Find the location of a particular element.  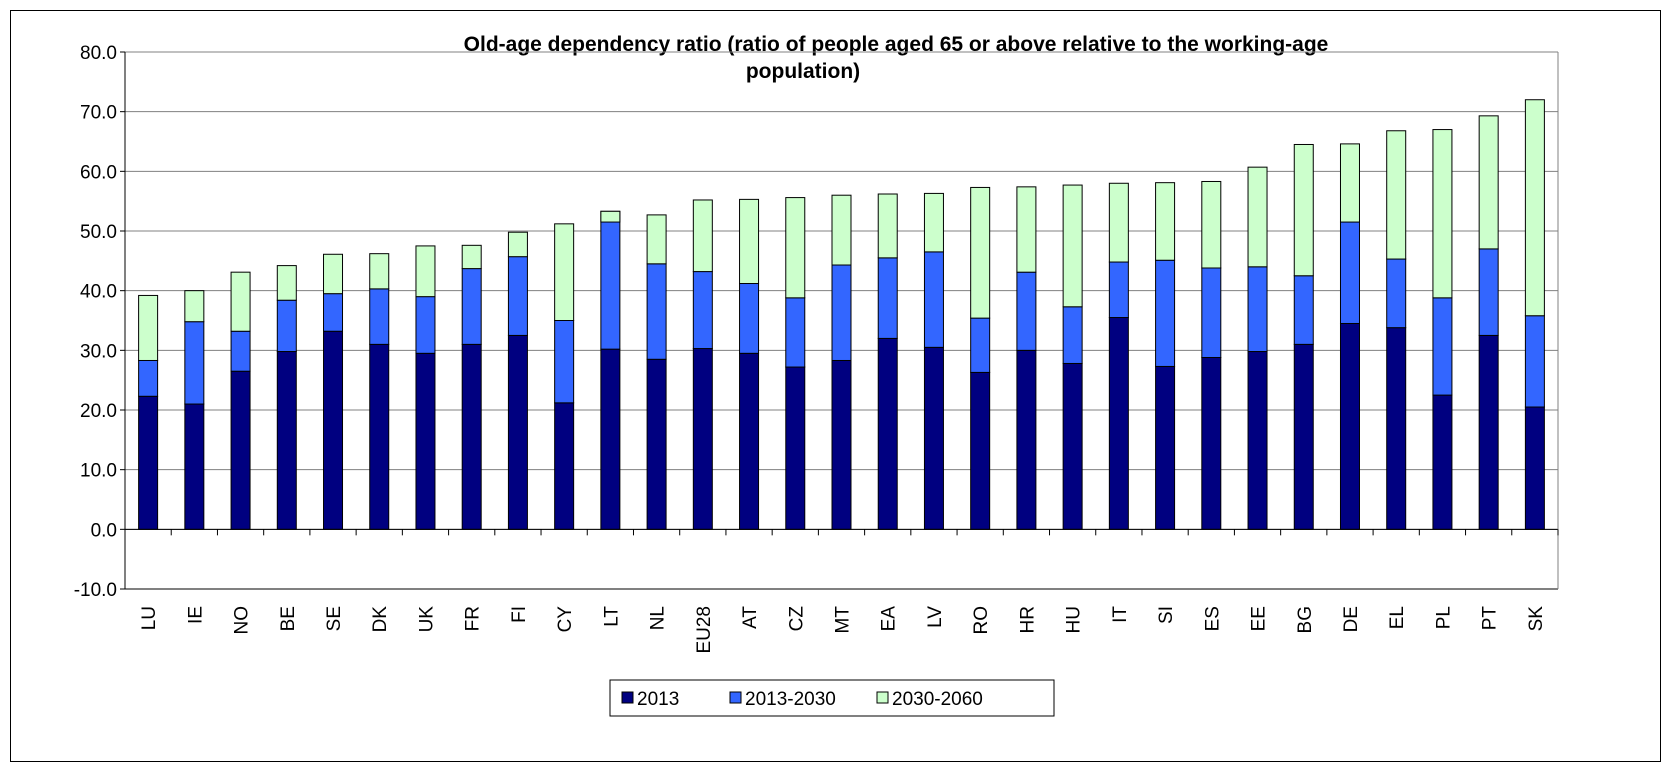

bar-MT-2013 is located at coordinates (841, 444).